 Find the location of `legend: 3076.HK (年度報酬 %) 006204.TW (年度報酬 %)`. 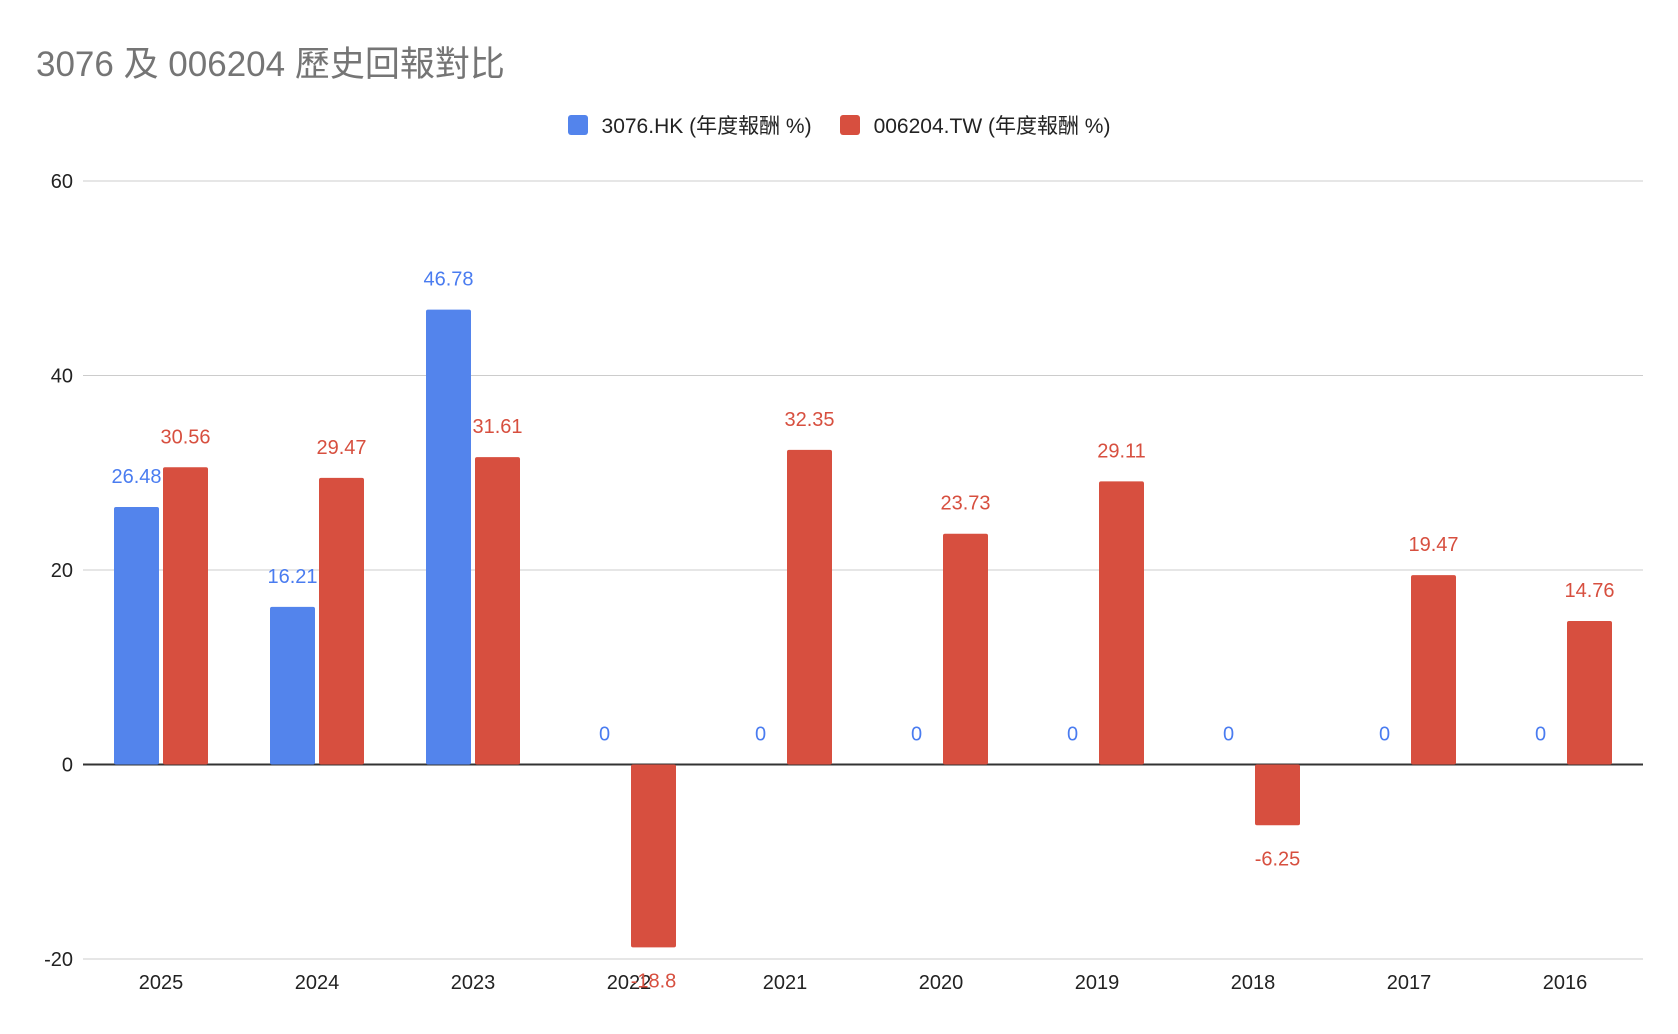

legend: 3076.HK (年度報酬 %) 006204.TW (年度報酬 %) is located at coordinates (839, 125).